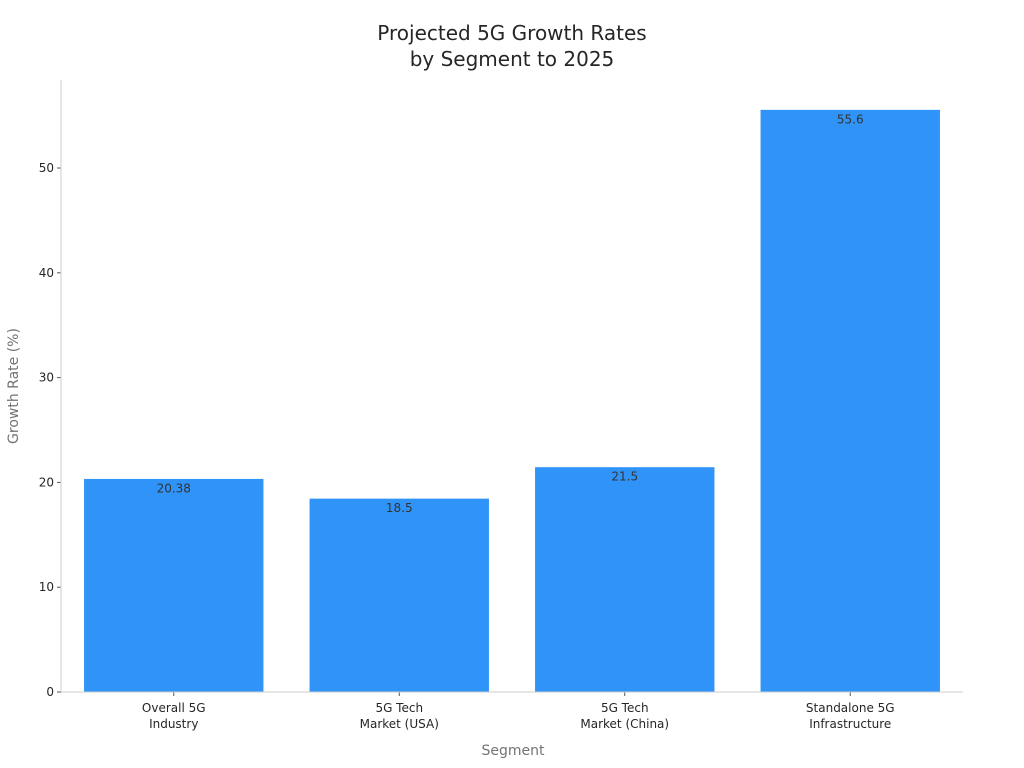 This screenshot has width=1024, height=768. Describe the element at coordinates (46, 587) in the screenshot. I see `y-tick-label-1: 10` at that location.